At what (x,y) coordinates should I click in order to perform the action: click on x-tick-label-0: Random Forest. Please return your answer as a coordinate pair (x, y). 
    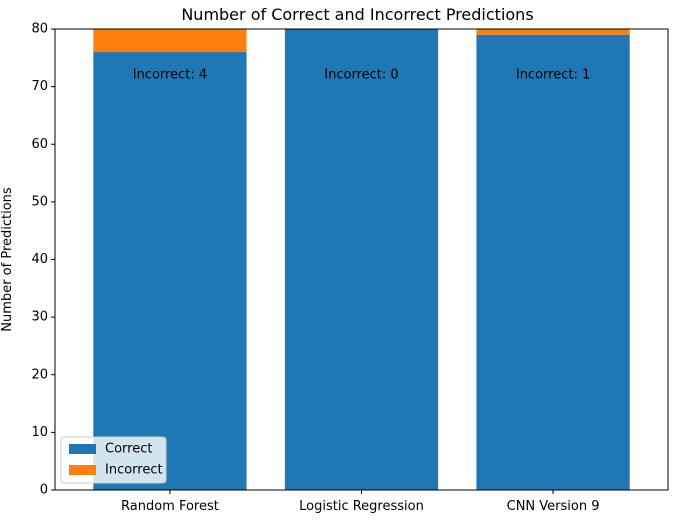
    Looking at the image, I should click on (170, 506).